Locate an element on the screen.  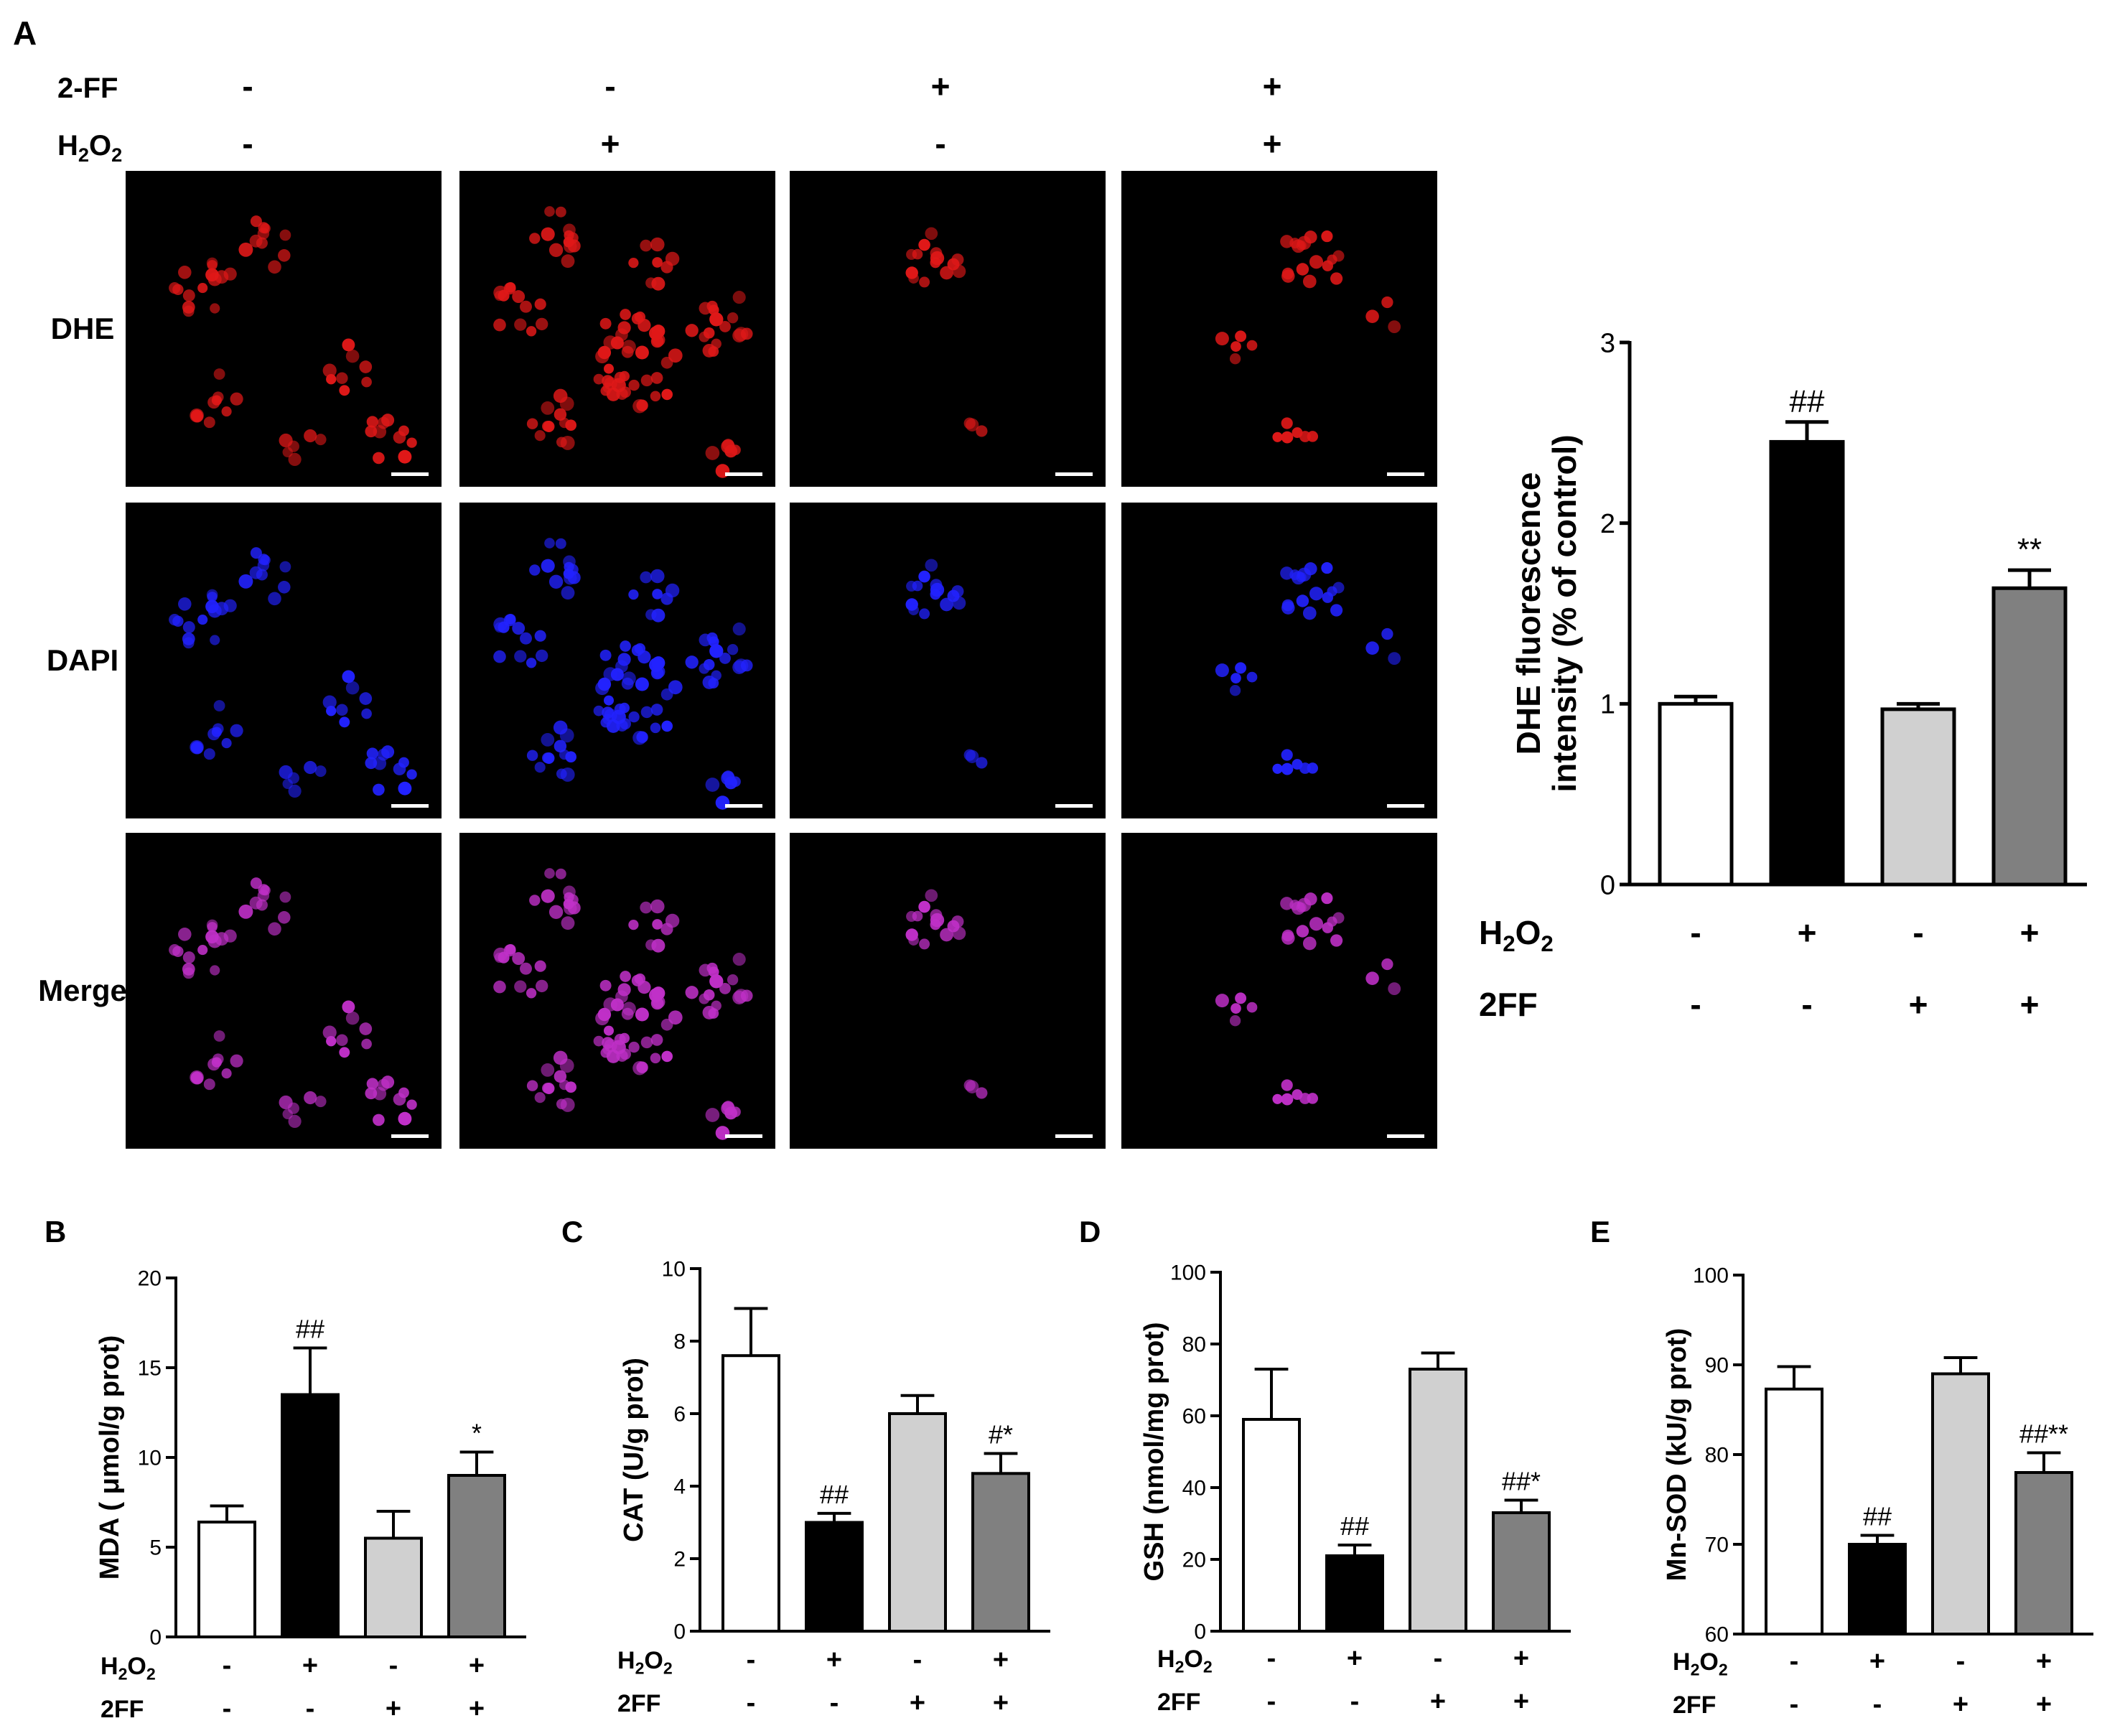
condition-label-1: 2FF is located at coordinates (122, 1709).